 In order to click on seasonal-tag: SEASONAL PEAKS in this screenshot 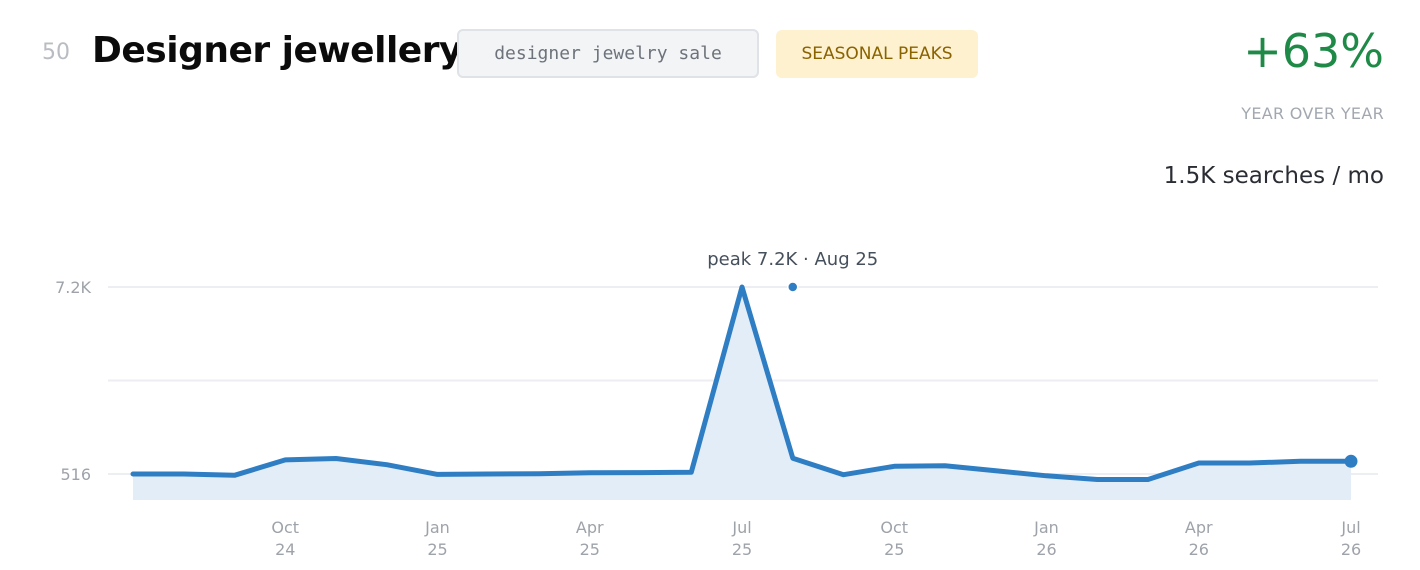, I will do `click(877, 54)`.